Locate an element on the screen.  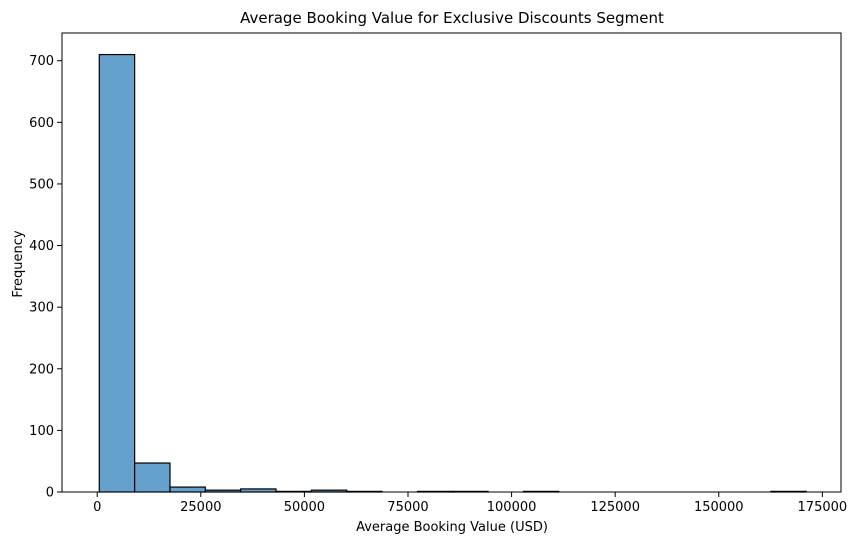
y-tick-label: 100 is located at coordinates (41, 431).